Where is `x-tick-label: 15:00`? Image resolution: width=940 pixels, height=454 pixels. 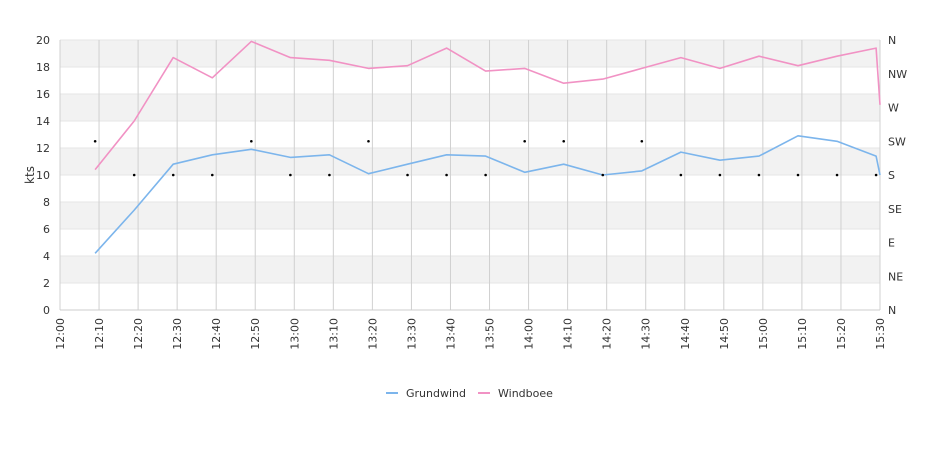 x-tick-label: 15:00 is located at coordinates (763, 334).